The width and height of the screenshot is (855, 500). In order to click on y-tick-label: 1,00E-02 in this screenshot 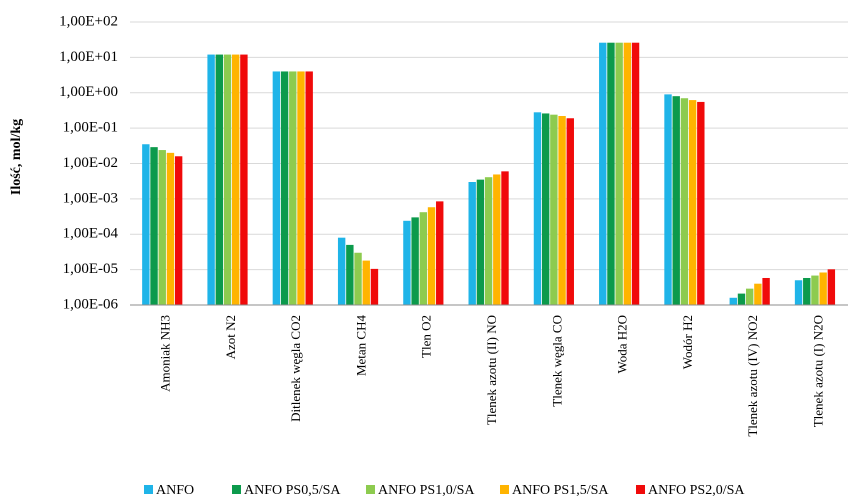, I will do `click(90, 163)`.